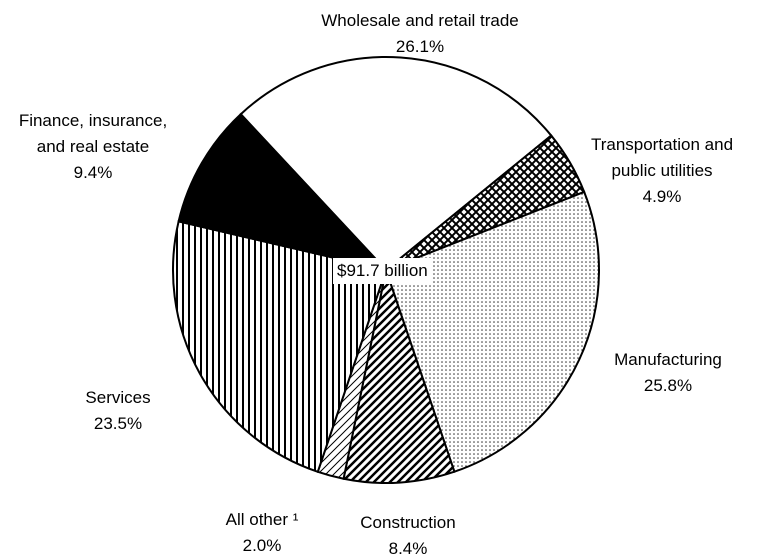 This screenshot has width=767, height=556. I want to click on category-label: Construction, so click(408, 522).